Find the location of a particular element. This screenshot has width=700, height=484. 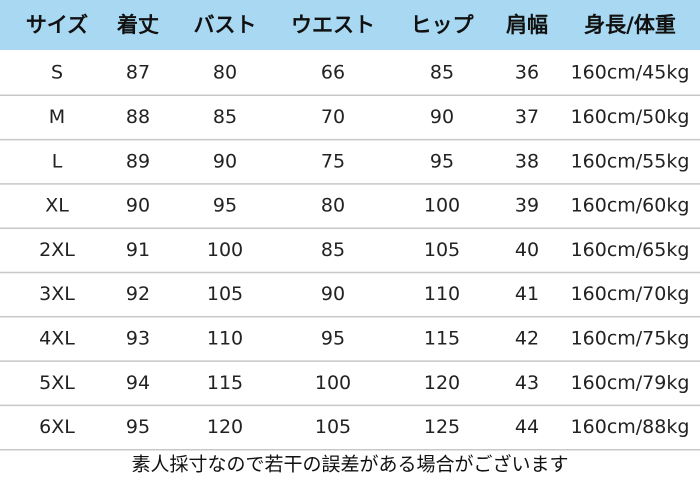

header-cell: ウエスト is located at coordinates (333, 25).